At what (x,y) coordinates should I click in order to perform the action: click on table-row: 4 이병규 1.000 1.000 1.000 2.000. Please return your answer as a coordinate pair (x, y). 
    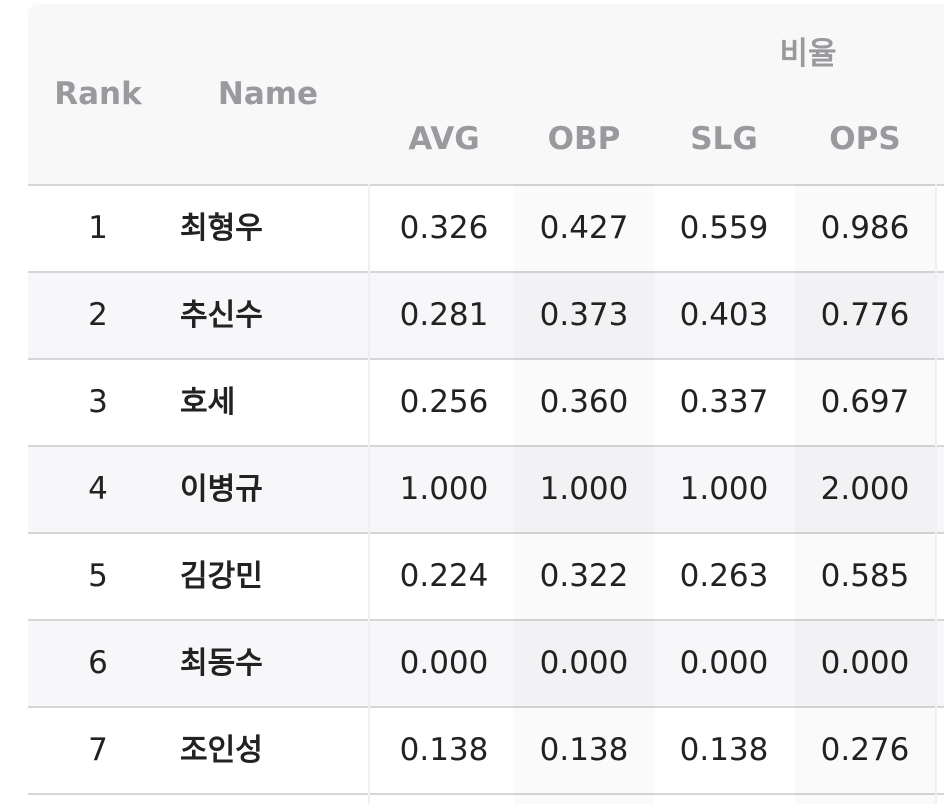
    Looking at the image, I should click on (486, 490).